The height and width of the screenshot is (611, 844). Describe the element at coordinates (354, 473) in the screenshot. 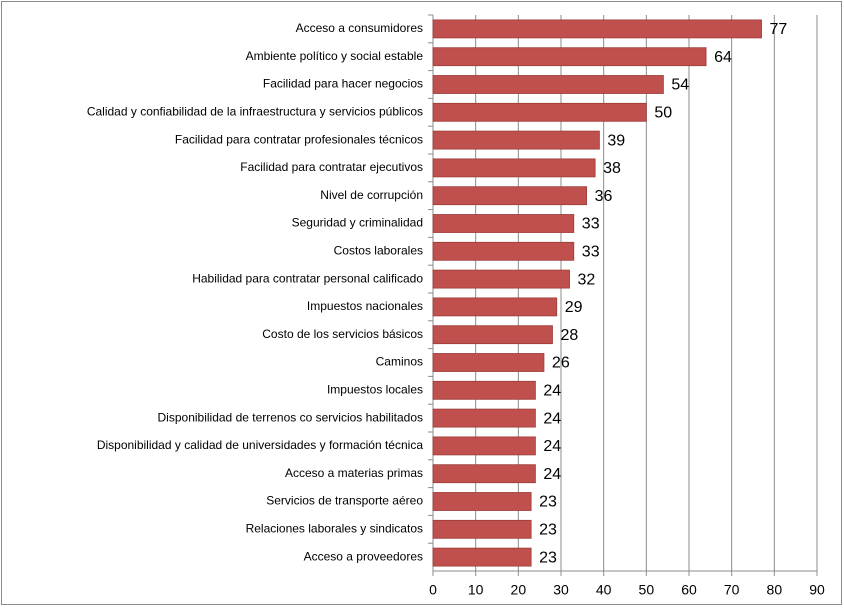

I see `y-tick-label: Acceso a materias primas` at that location.